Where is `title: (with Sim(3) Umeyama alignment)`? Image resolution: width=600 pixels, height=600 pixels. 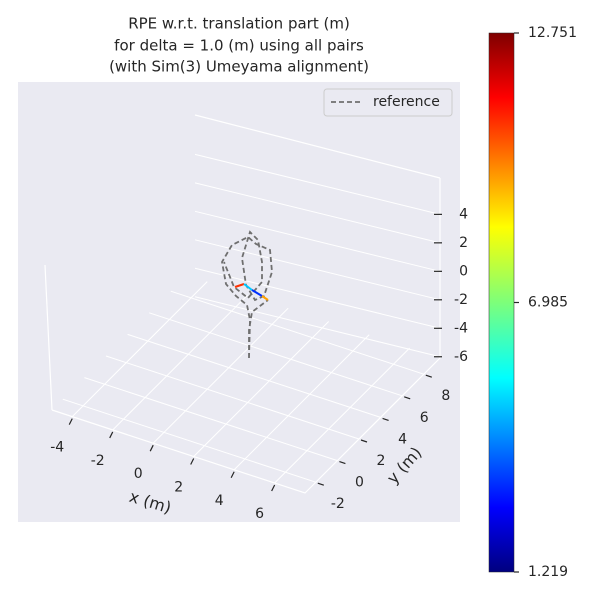
title: (with Sim(3) Umeyama alignment) is located at coordinates (239, 67).